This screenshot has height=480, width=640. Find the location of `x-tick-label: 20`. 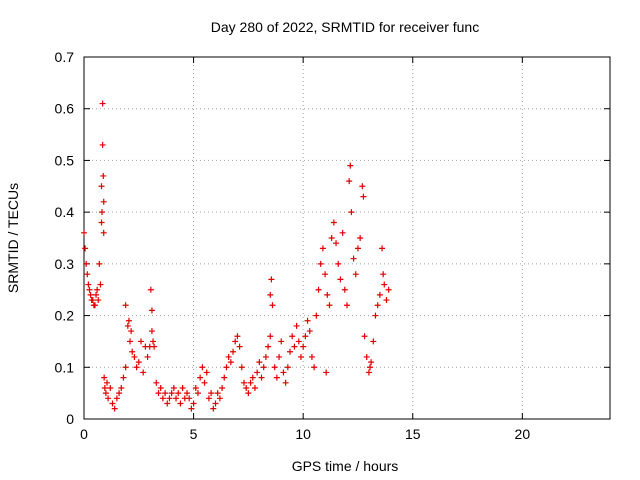

x-tick-label: 20 is located at coordinates (523, 434).